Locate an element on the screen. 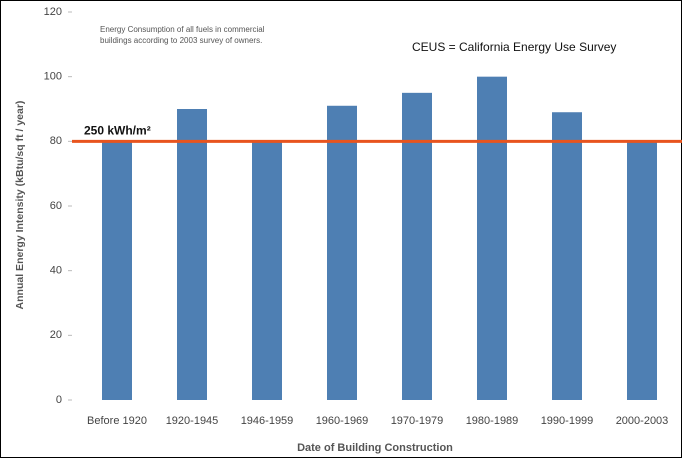 The width and height of the screenshot is (682, 458). x-tick-label: 1946-1959 is located at coordinates (267, 421).